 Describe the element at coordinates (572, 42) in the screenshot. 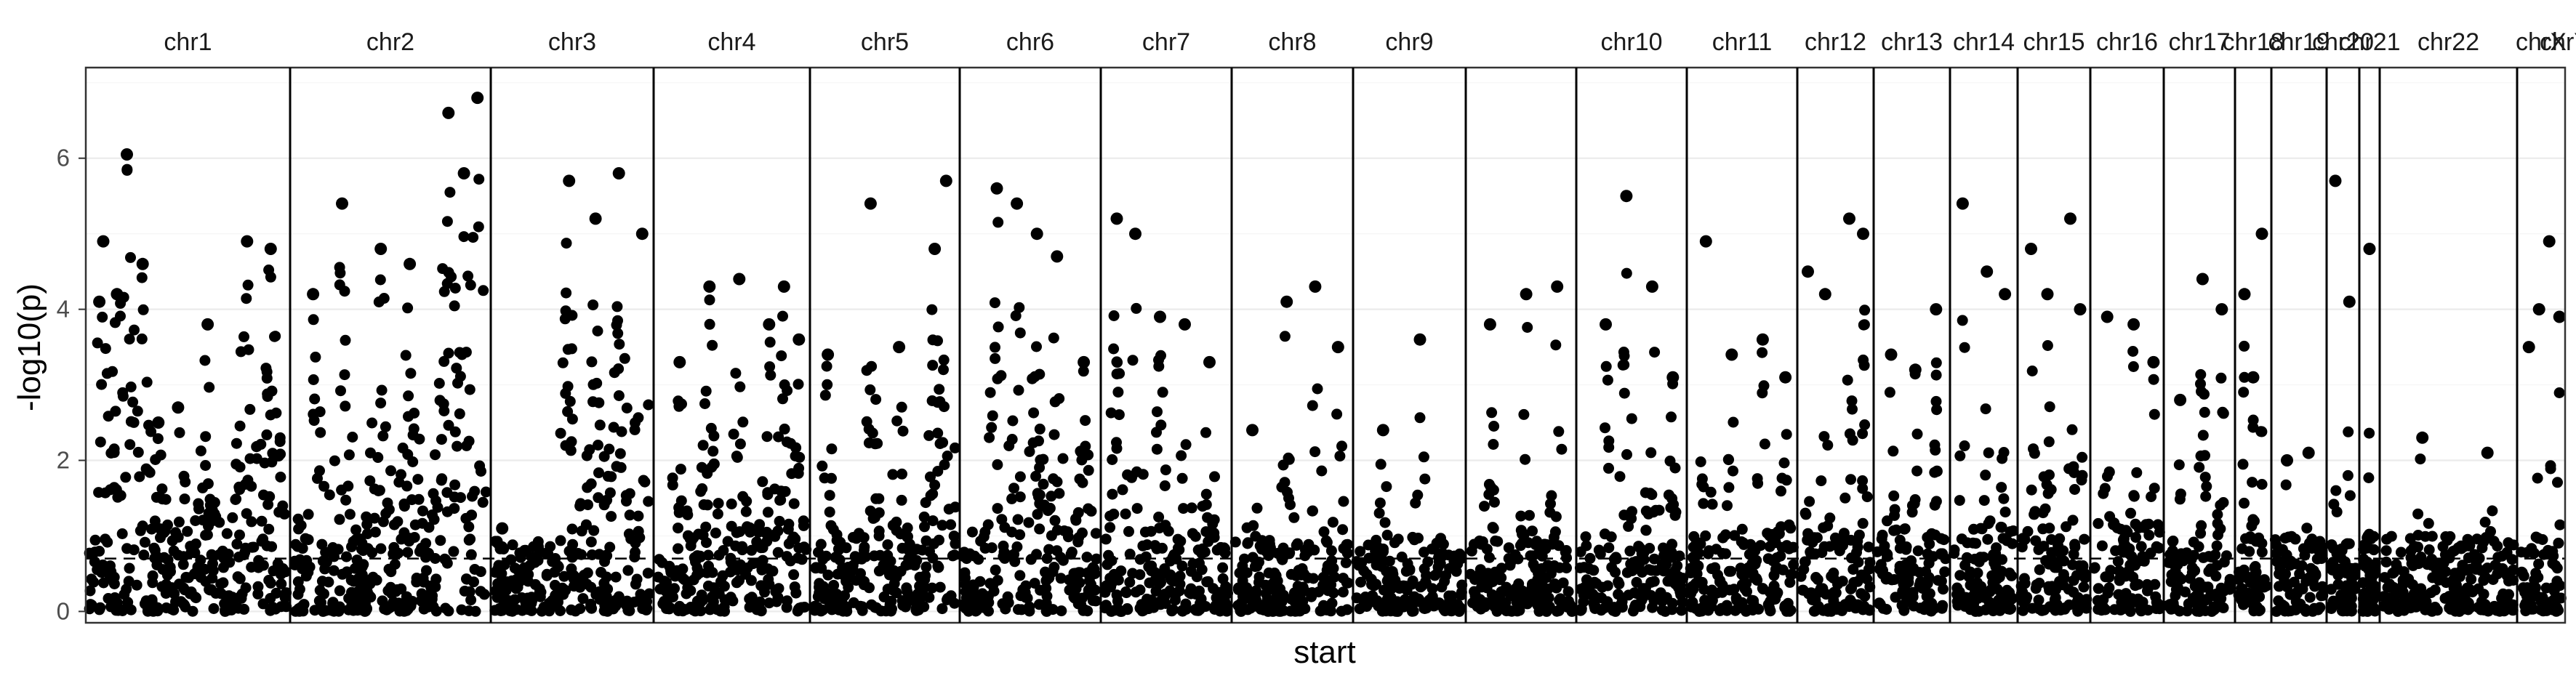

I see `strip-label-chr3: chr3` at that location.